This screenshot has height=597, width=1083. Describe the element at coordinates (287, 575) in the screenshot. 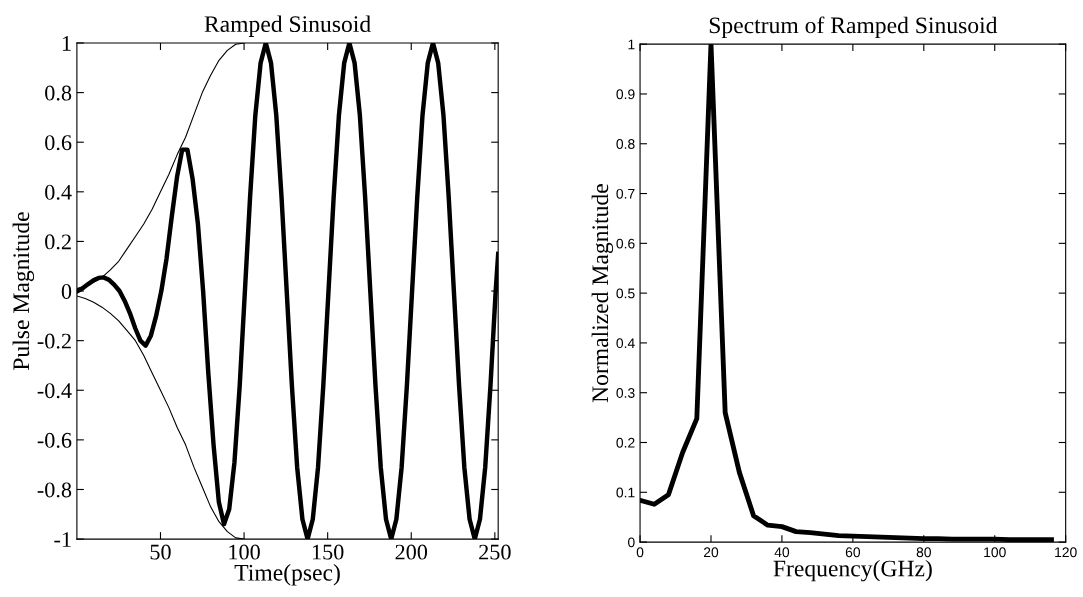

I see `x-axis-title: Time(psec)` at that location.